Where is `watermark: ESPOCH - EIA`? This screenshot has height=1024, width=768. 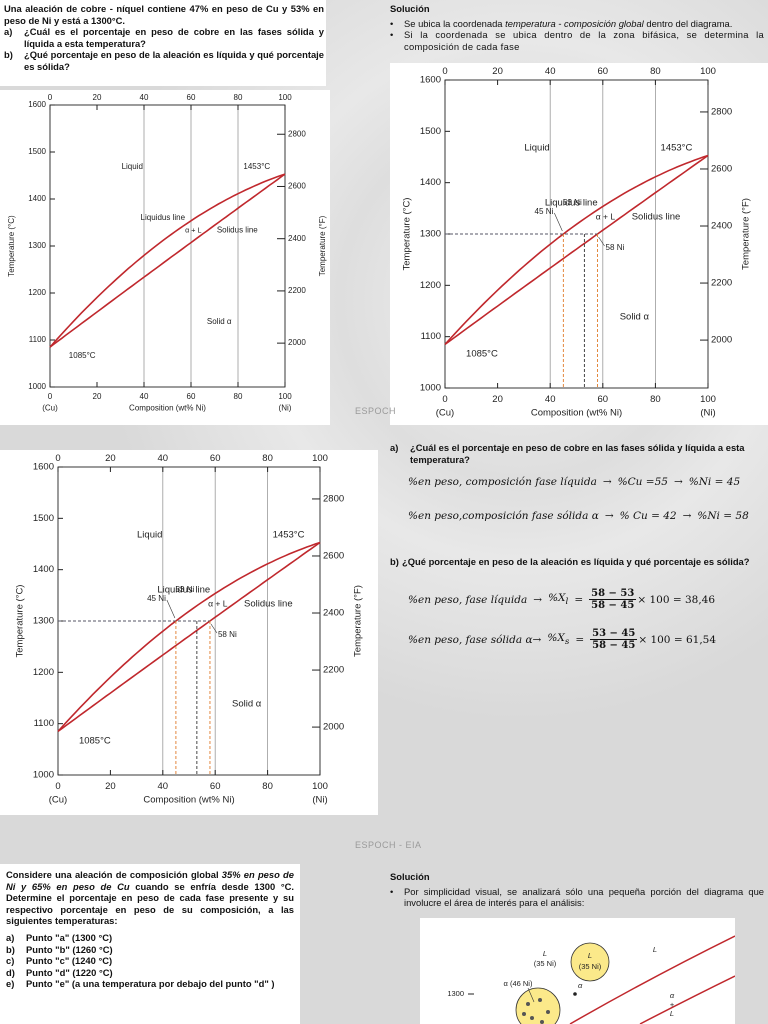
watermark: ESPOCH - EIA is located at coordinates (388, 845).